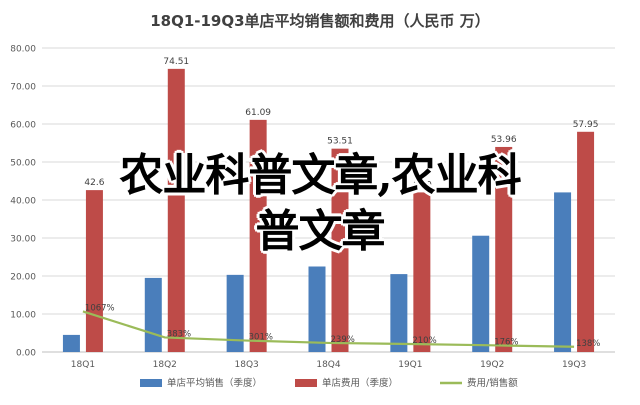  I want to click on y-tick-label: 60.00, so click(23, 126).